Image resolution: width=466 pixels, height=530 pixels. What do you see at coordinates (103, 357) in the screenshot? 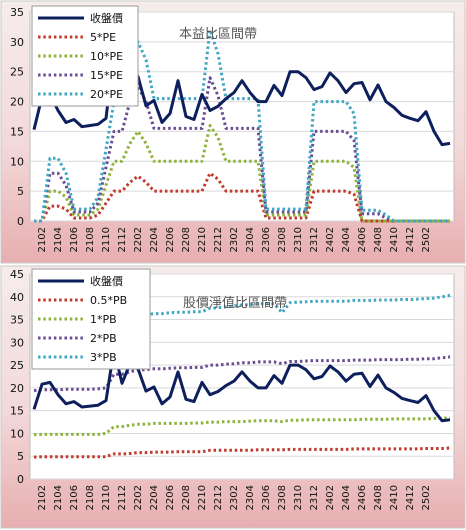
I see `legend-label: 3*PB` at bounding box center [103, 357].